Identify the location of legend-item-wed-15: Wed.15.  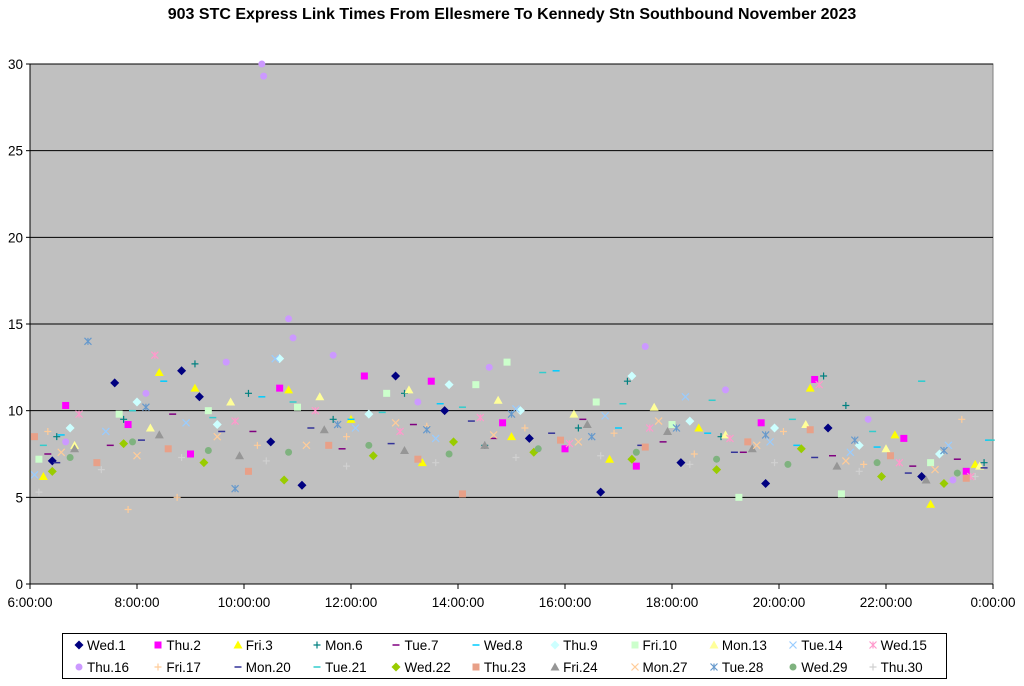
(906, 645).